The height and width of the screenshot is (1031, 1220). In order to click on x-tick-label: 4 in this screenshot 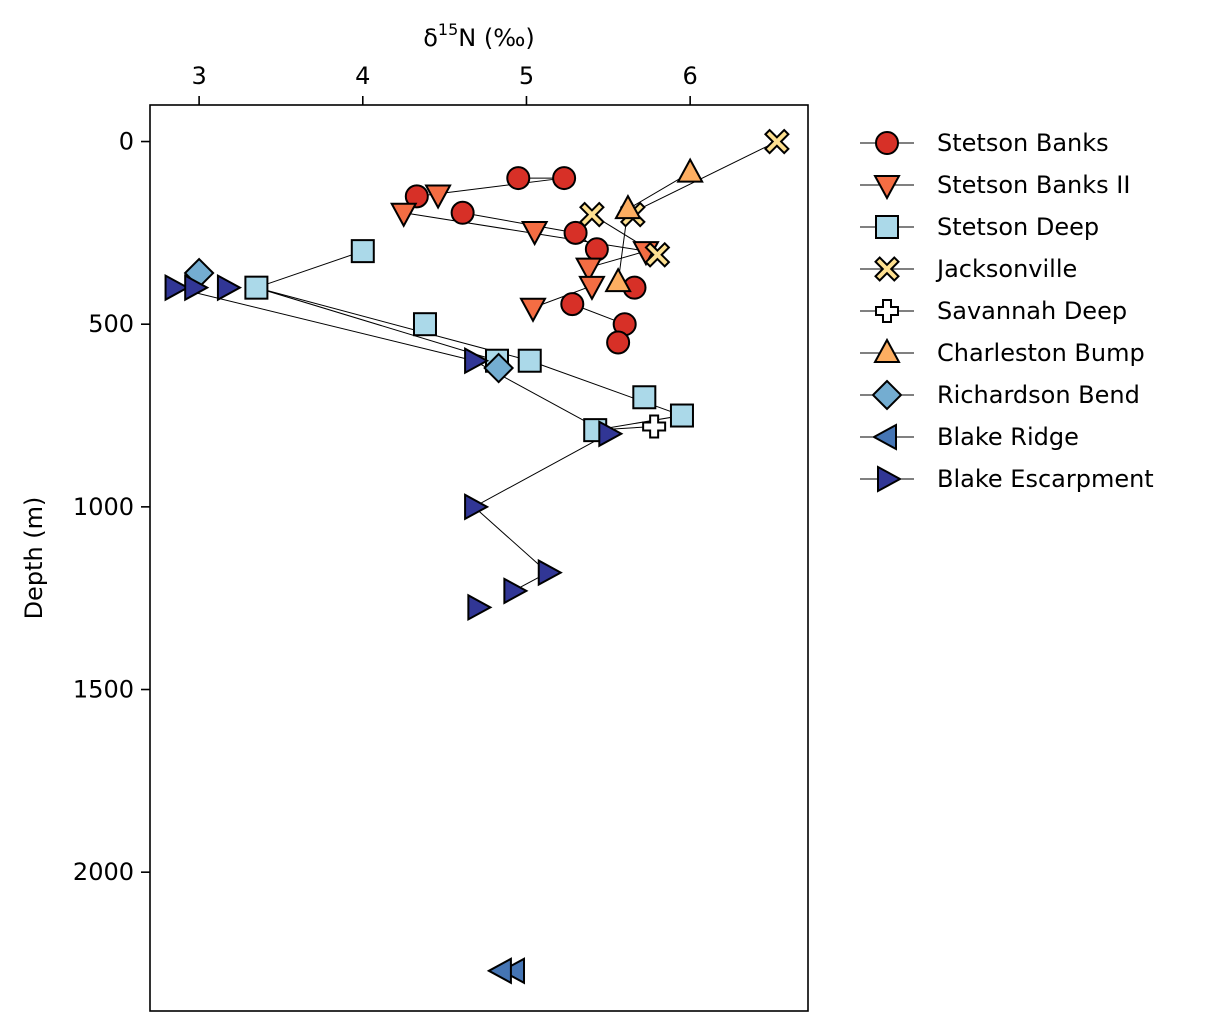, I will do `click(362, 76)`.